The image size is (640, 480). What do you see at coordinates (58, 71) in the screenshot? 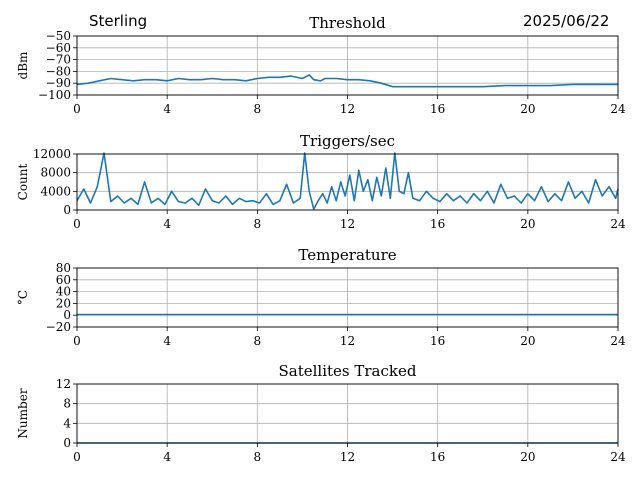
I see `y-tick-label: −80` at bounding box center [58, 71].